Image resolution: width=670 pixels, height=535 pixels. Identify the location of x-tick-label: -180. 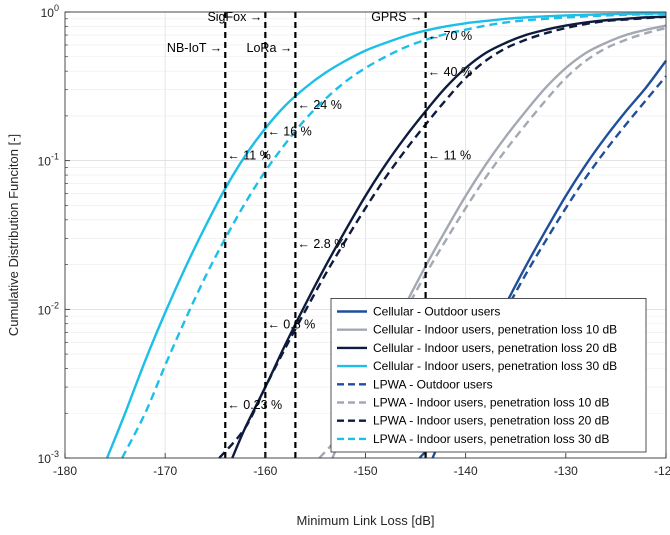
(65, 471).